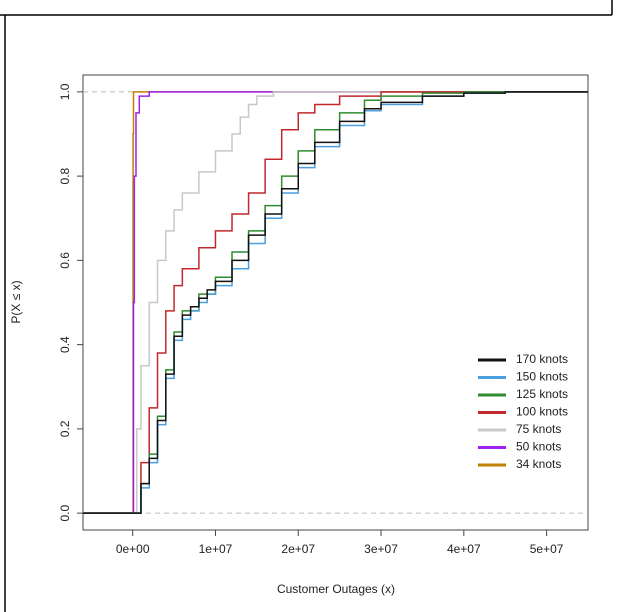  I want to click on y-tick-label: 0.2, so click(65, 428).